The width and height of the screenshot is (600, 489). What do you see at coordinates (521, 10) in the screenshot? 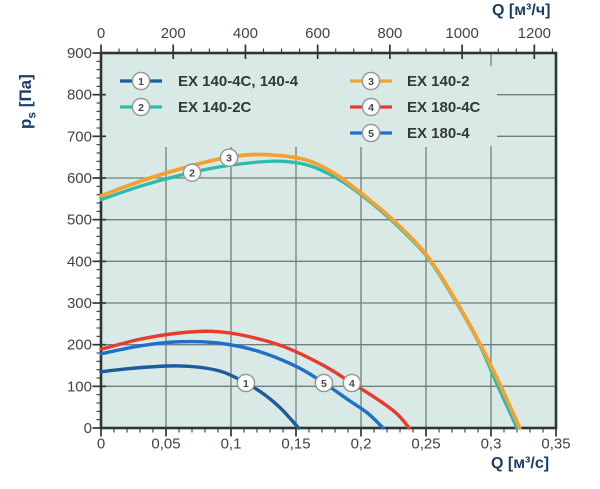
I see `x-axis-top-title: Q [м³/ч]` at bounding box center [521, 10].